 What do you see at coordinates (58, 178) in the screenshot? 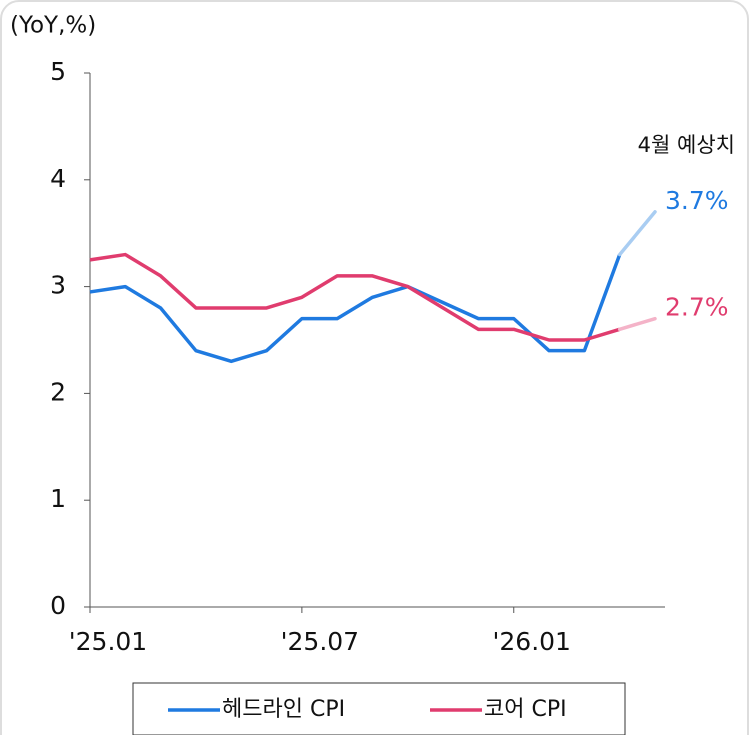
I see `y-tick-label: 4` at bounding box center [58, 178].